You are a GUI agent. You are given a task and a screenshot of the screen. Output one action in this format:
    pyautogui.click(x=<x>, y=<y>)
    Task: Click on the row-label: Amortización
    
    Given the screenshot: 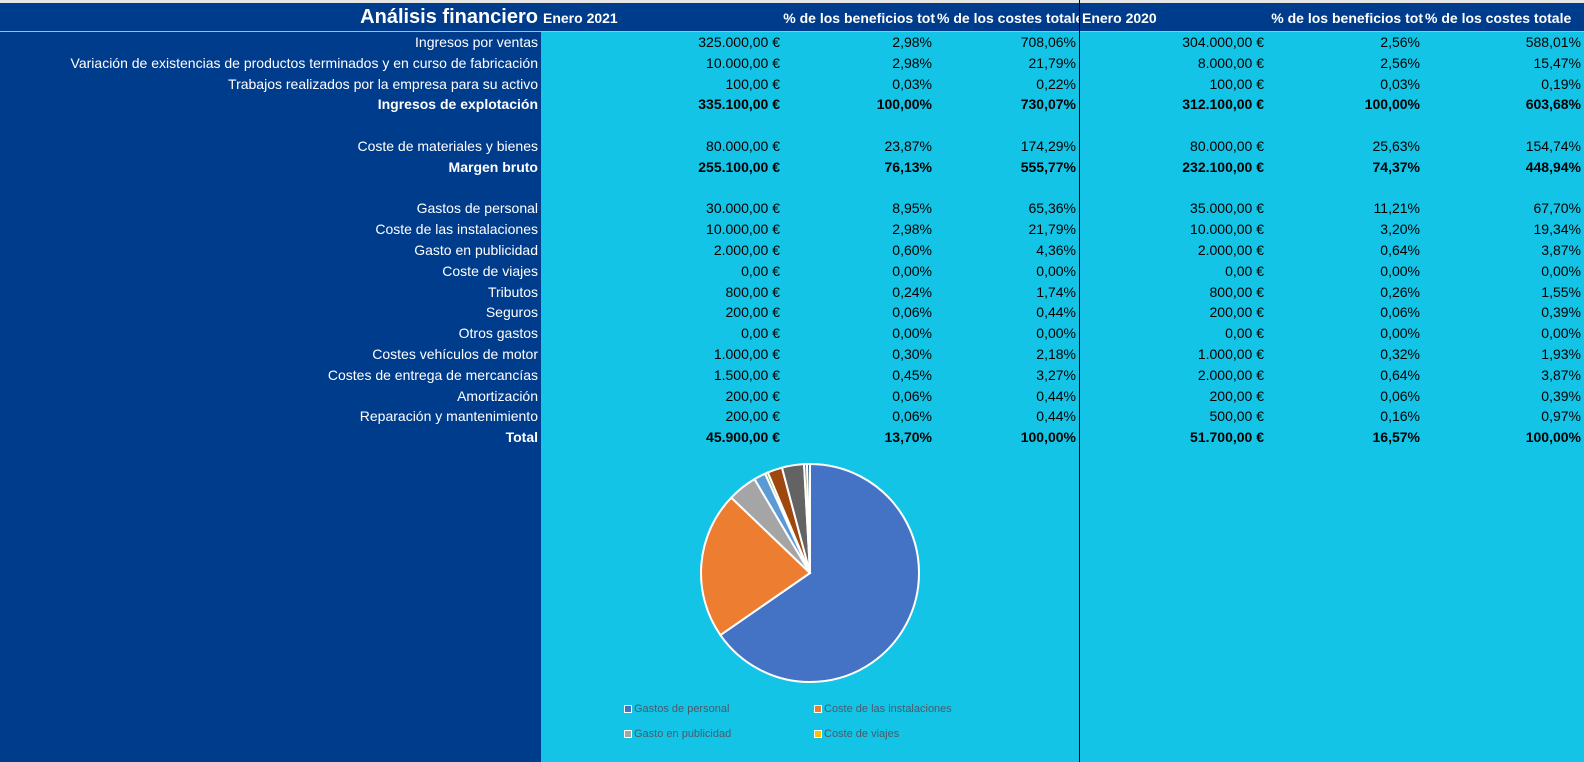 What is the action you would take?
    pyautogui.click(x=497, y=395)
    